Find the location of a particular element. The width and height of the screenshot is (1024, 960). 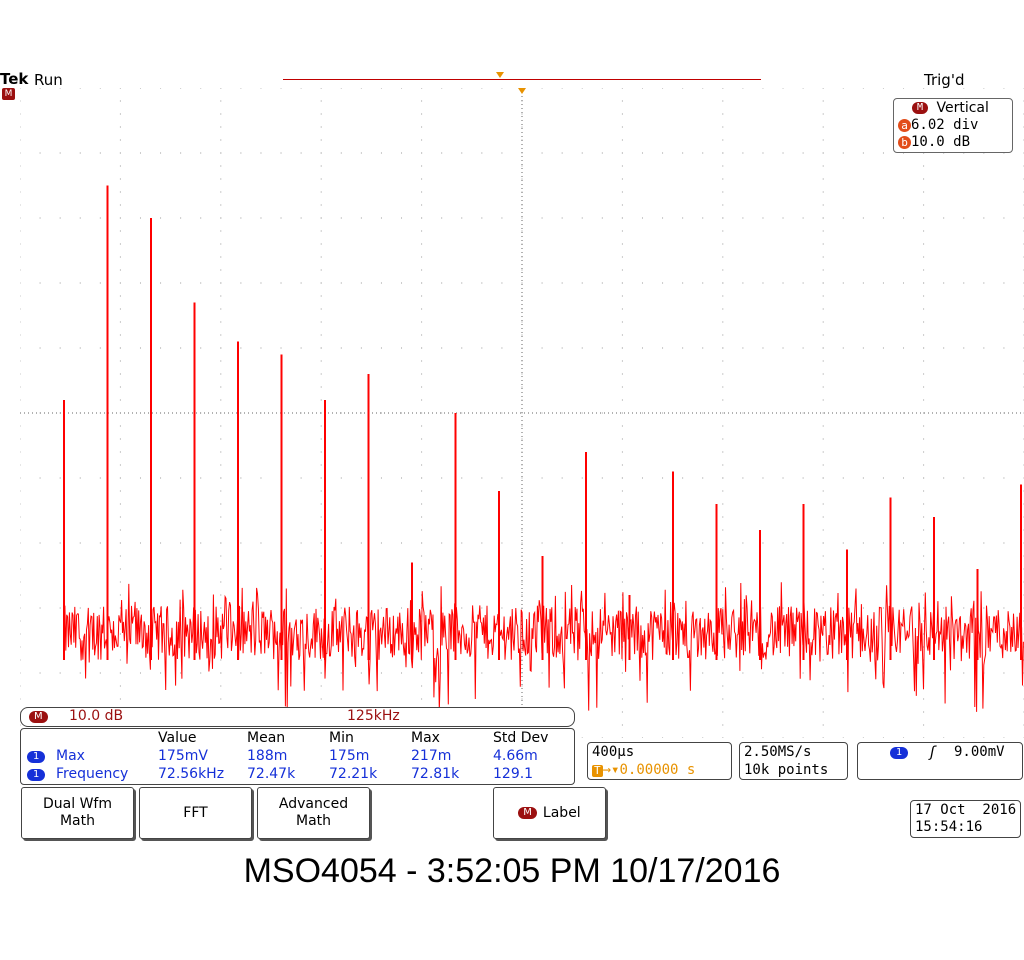

brand-logo: Tek is located at coordinates (14, 79).